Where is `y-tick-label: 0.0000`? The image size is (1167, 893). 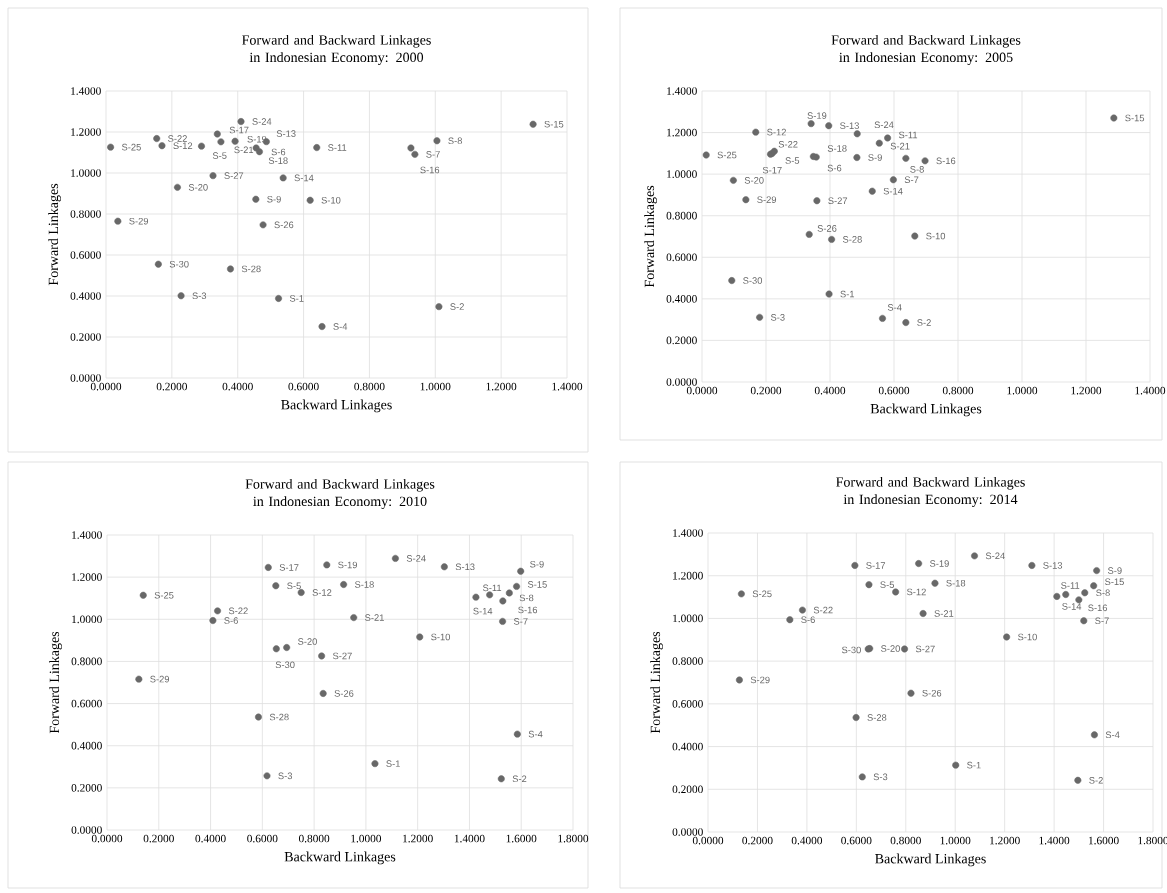 y-tick-label: 0.0000 is located at coordinates (85, 378).